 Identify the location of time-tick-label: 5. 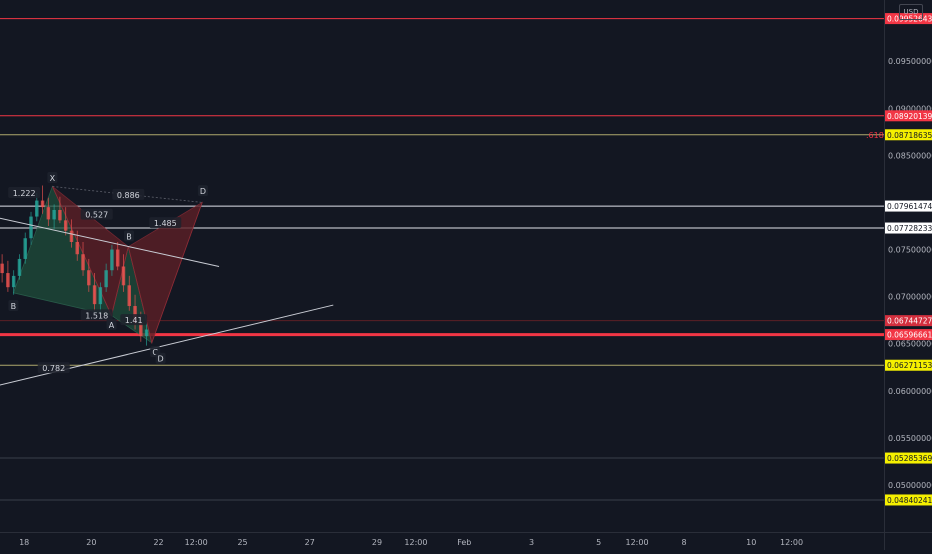
(598, 542).